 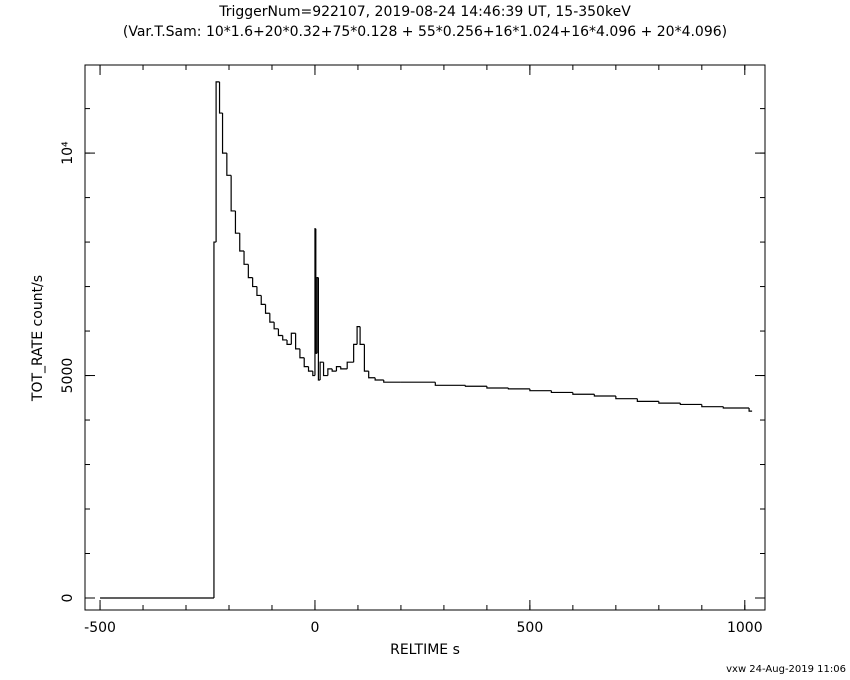 What do you see at coordinates (68, 376) in the screenshot?
I see `y-tick-label: 5000` at bounding box center [68, 376].